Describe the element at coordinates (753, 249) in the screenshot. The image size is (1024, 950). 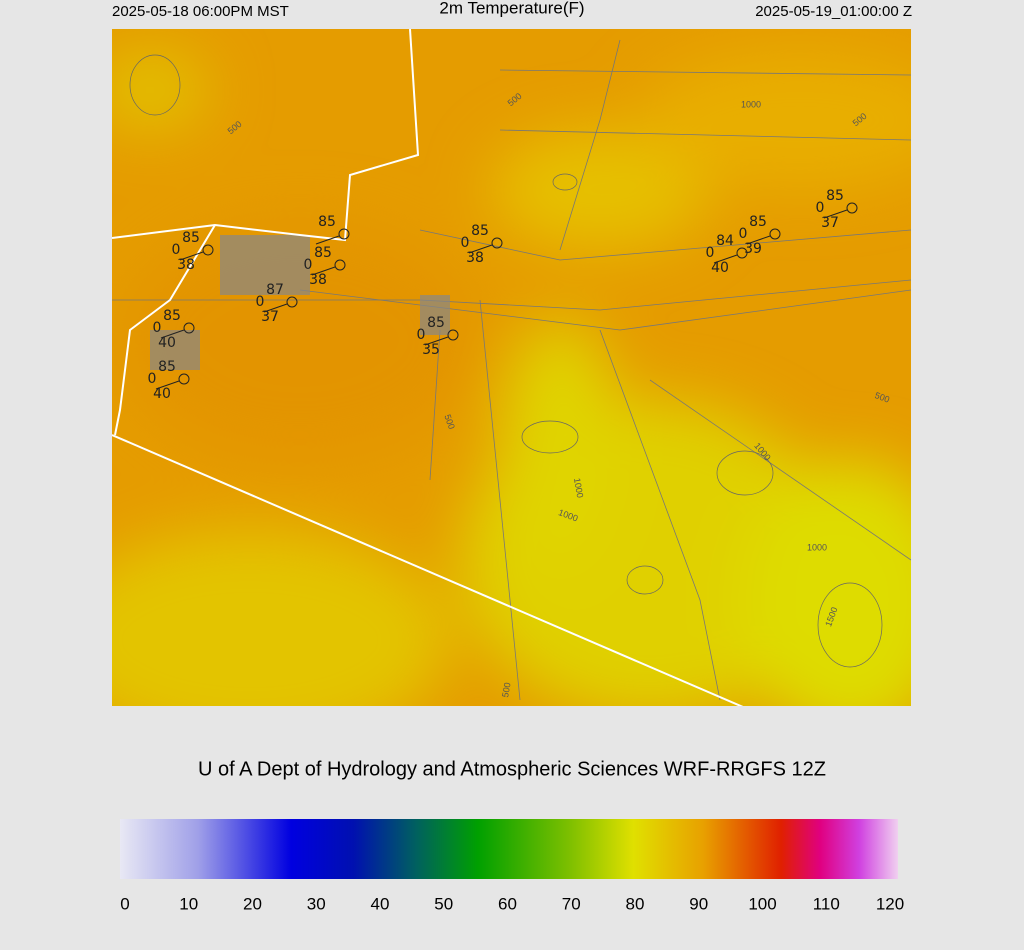
I see `dewpoint: 39` at that location.